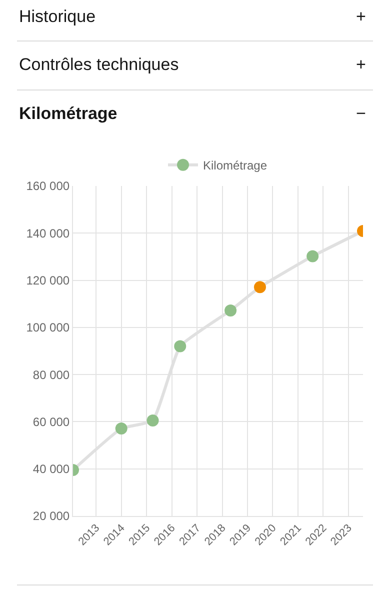  I want to click on y-tick-label: 140 000, so click(48, 233).